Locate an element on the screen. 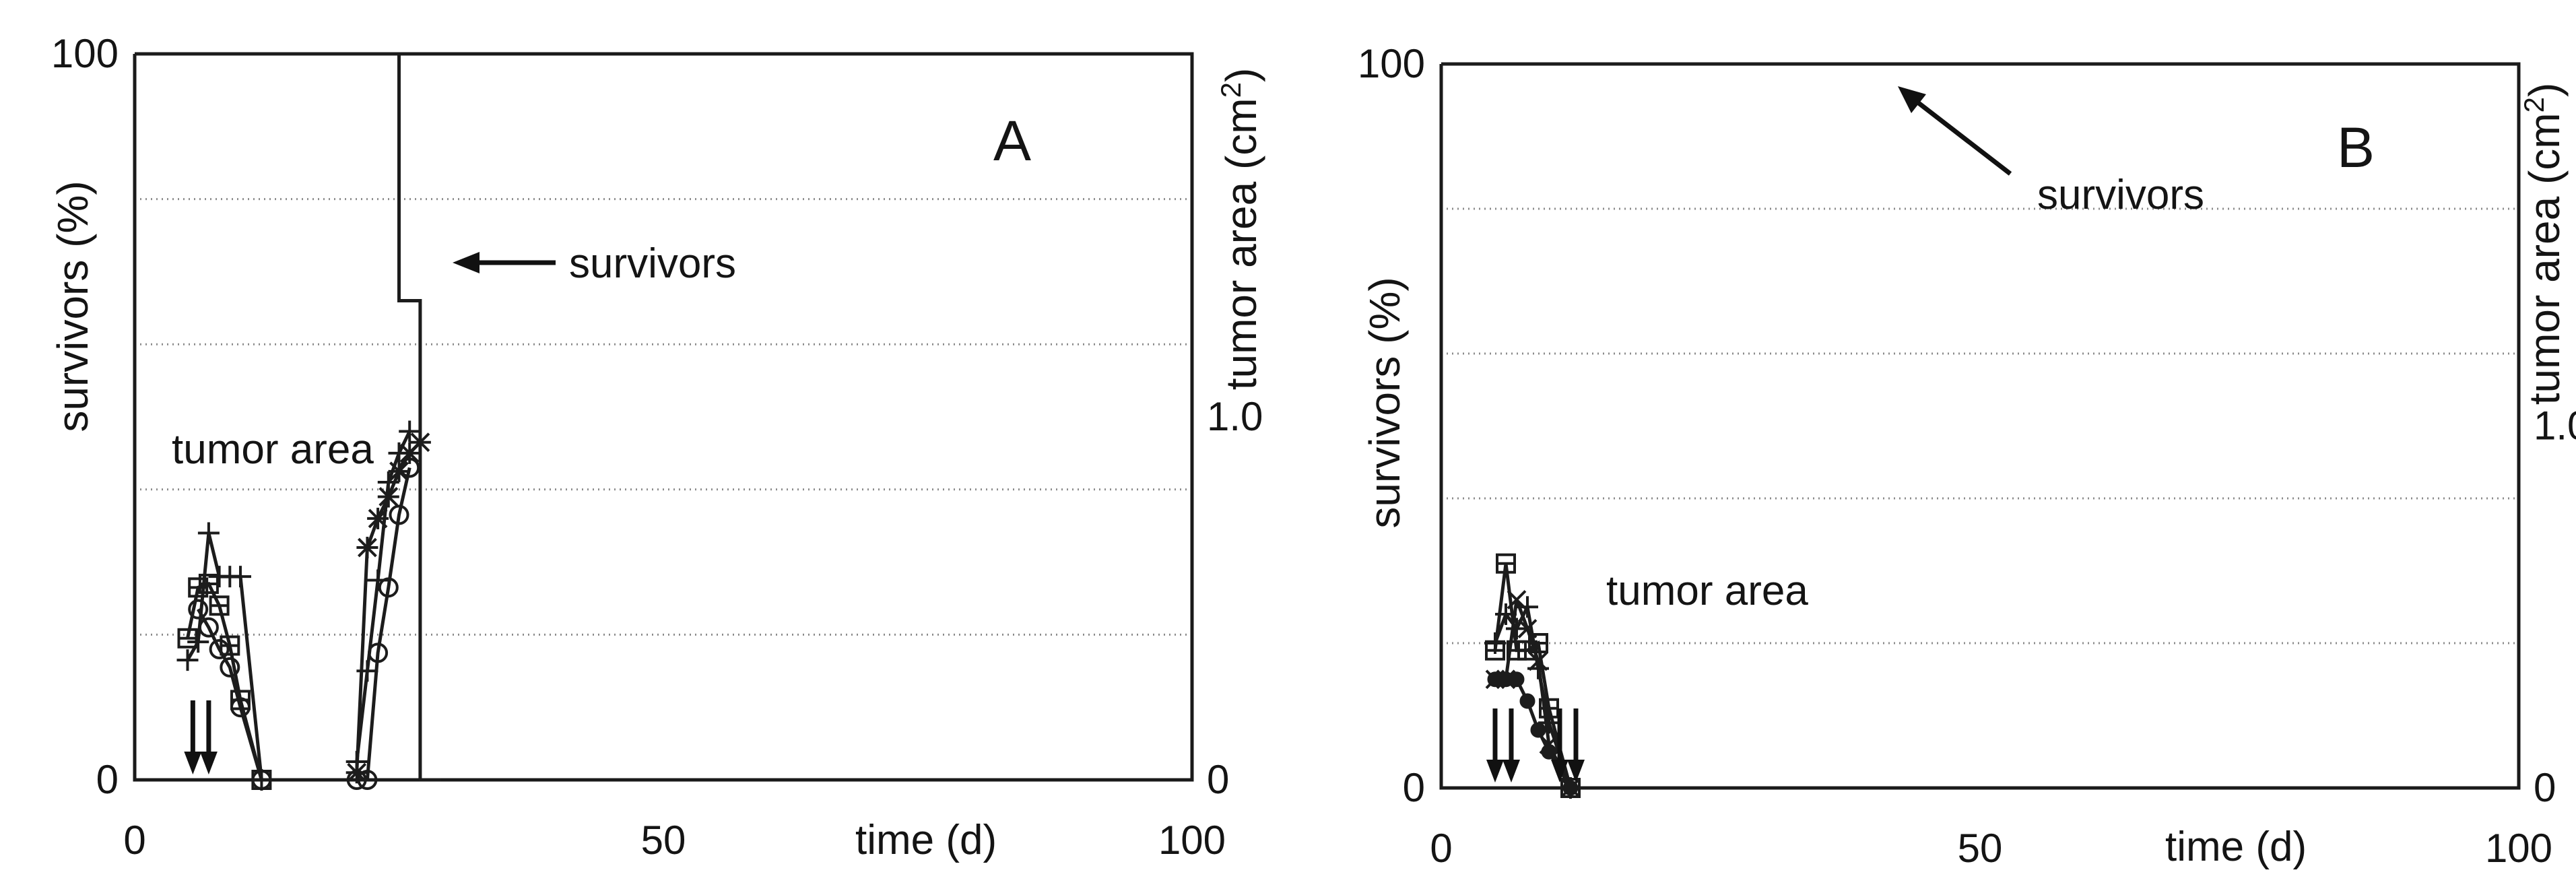 This screenshot has height=893, width=2576. panel-b-letter: B is located at coordinates (2356, 147).